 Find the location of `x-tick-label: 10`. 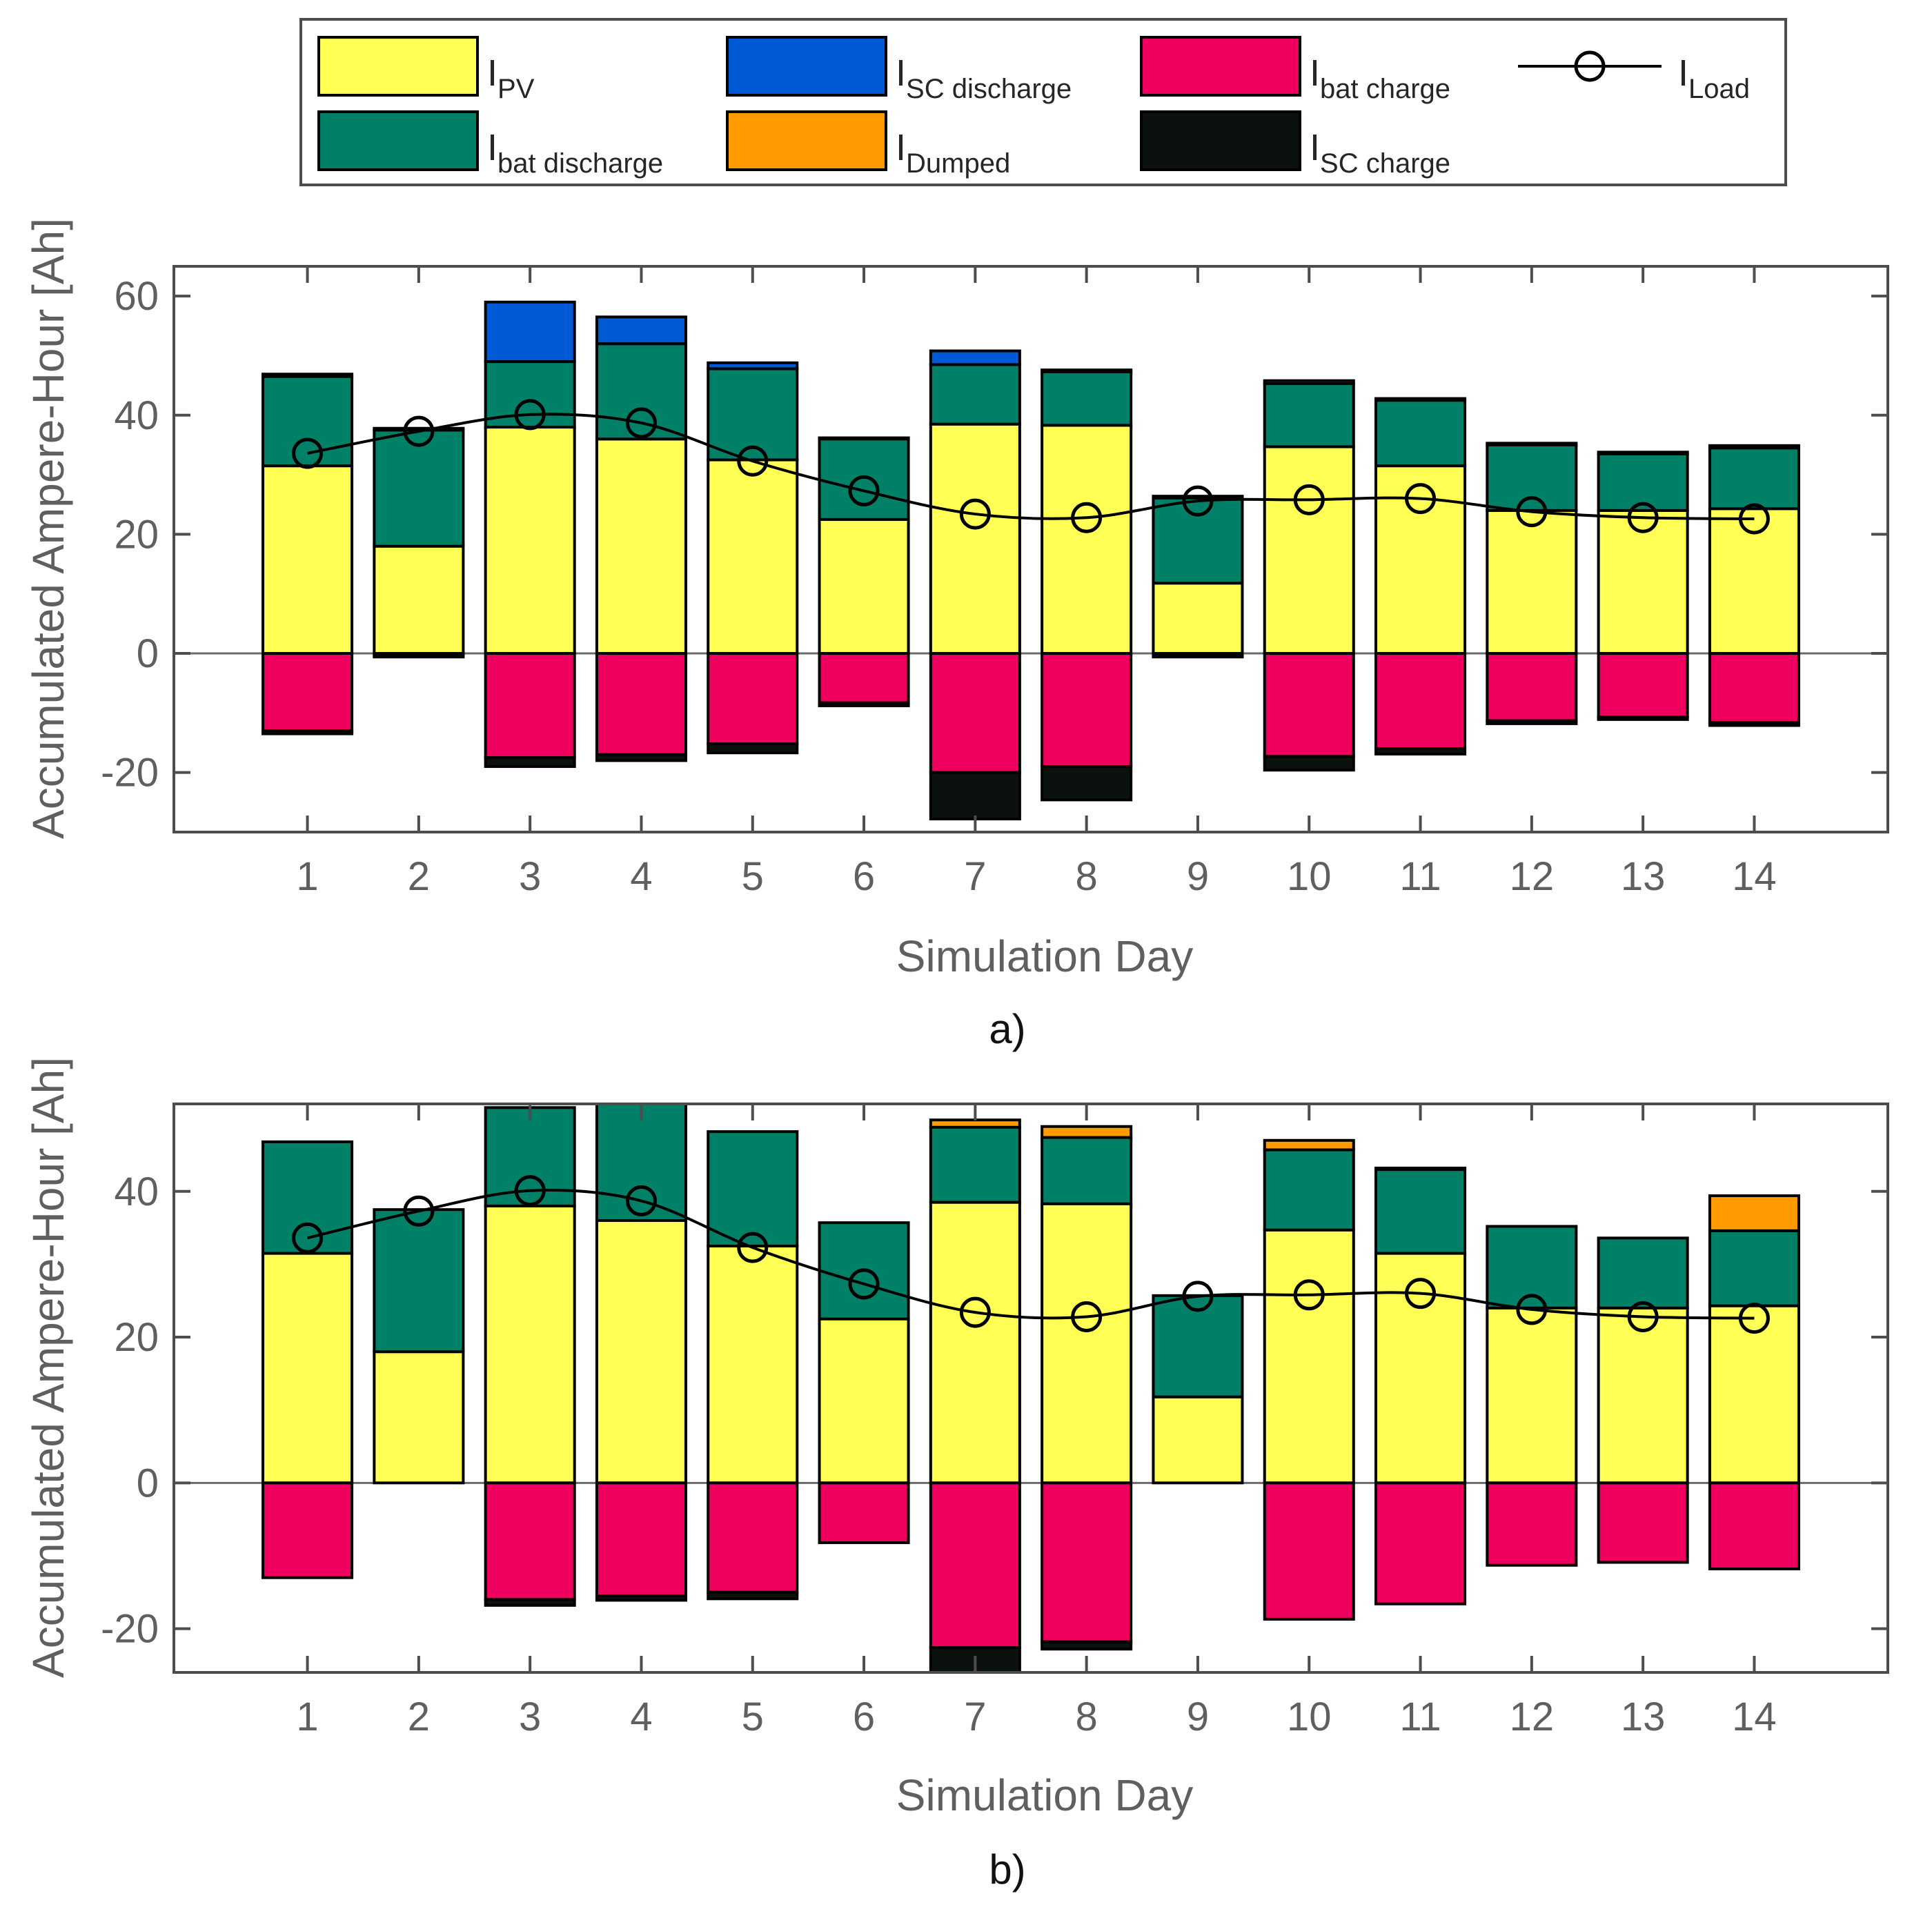

x-tick-label: 10 is located at coordinates (1309, 1716).